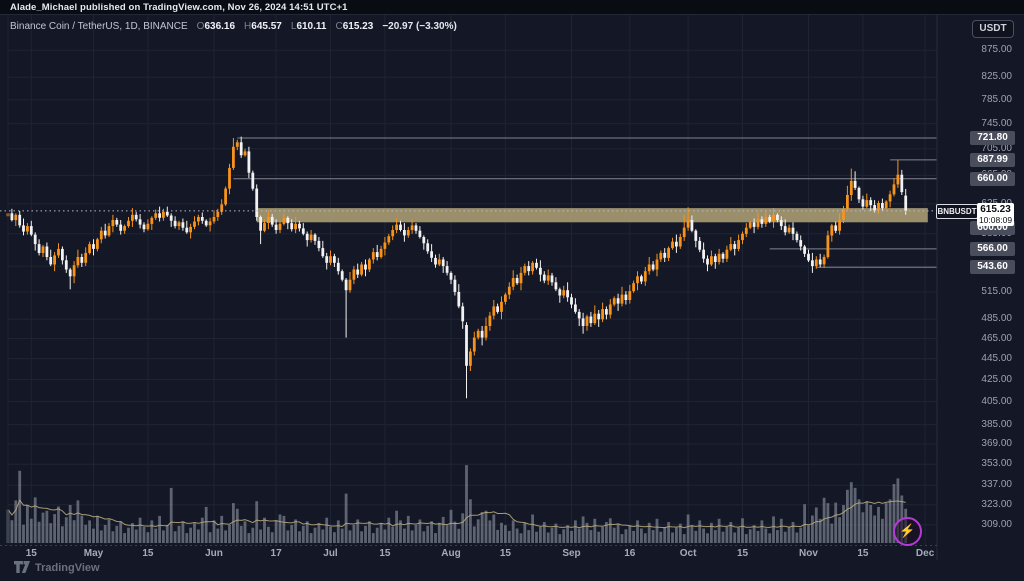 The image size is (1024, 581). I want to click on current-price-label: 615.23 10:08:09, so click(995, 215).